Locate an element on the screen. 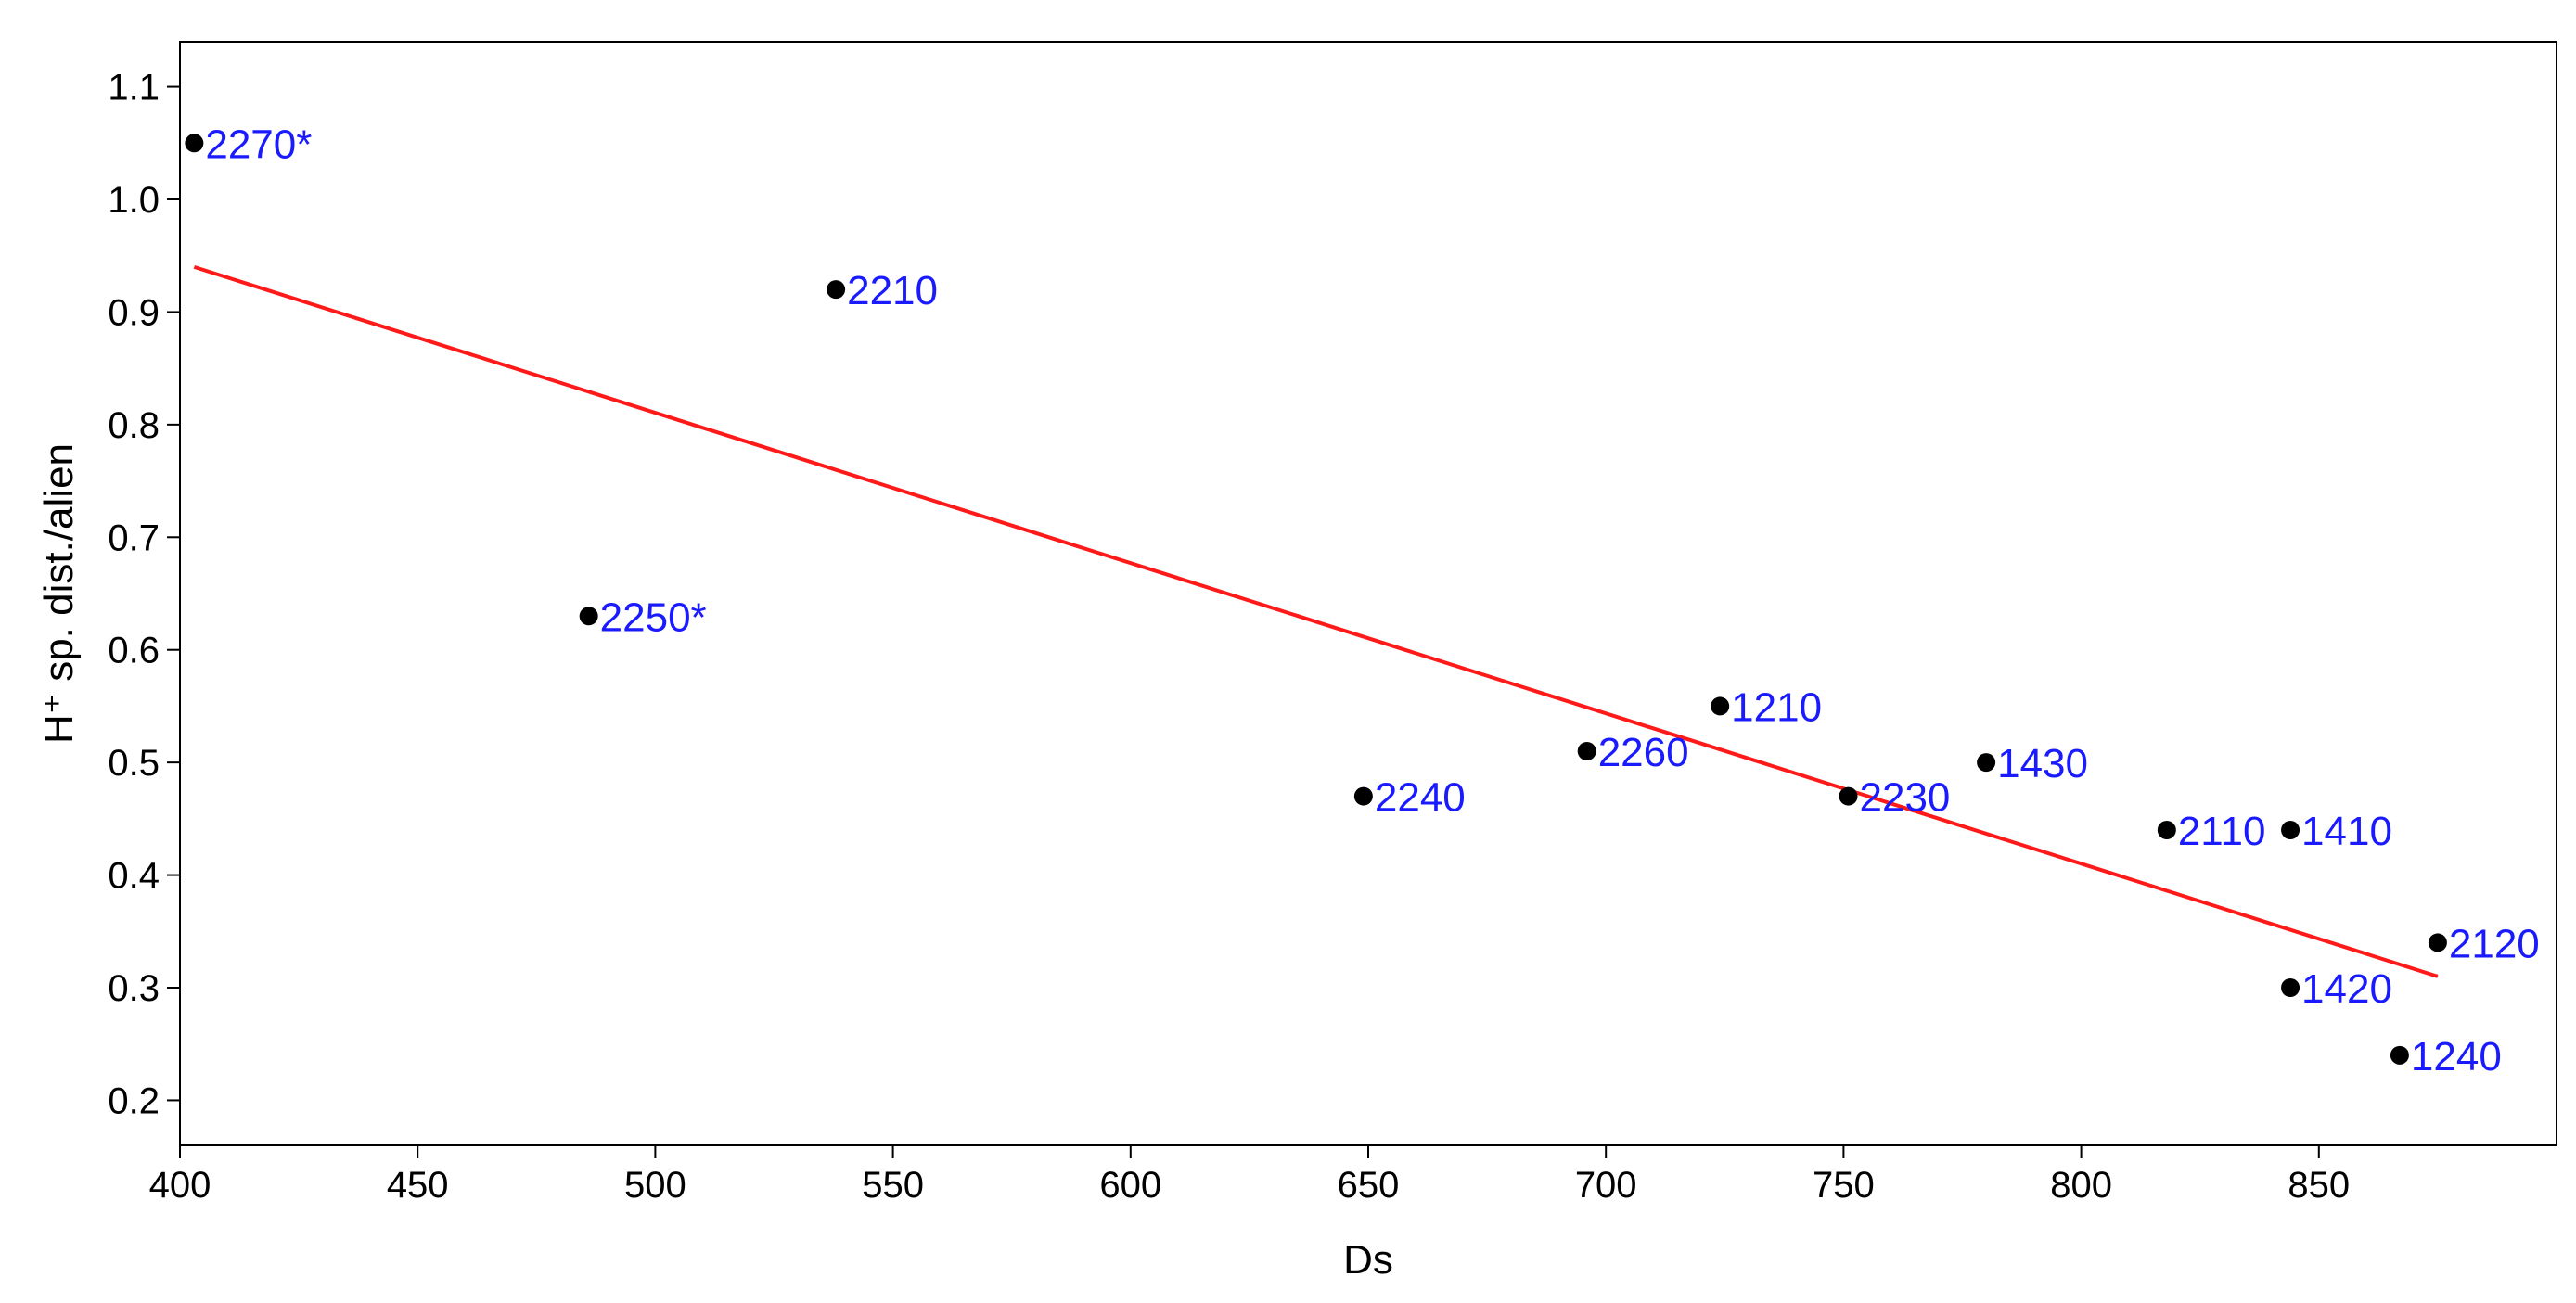 The image size is (2576, 1303). x-tick-label: 650 is located at coordinates (1369, 1185).